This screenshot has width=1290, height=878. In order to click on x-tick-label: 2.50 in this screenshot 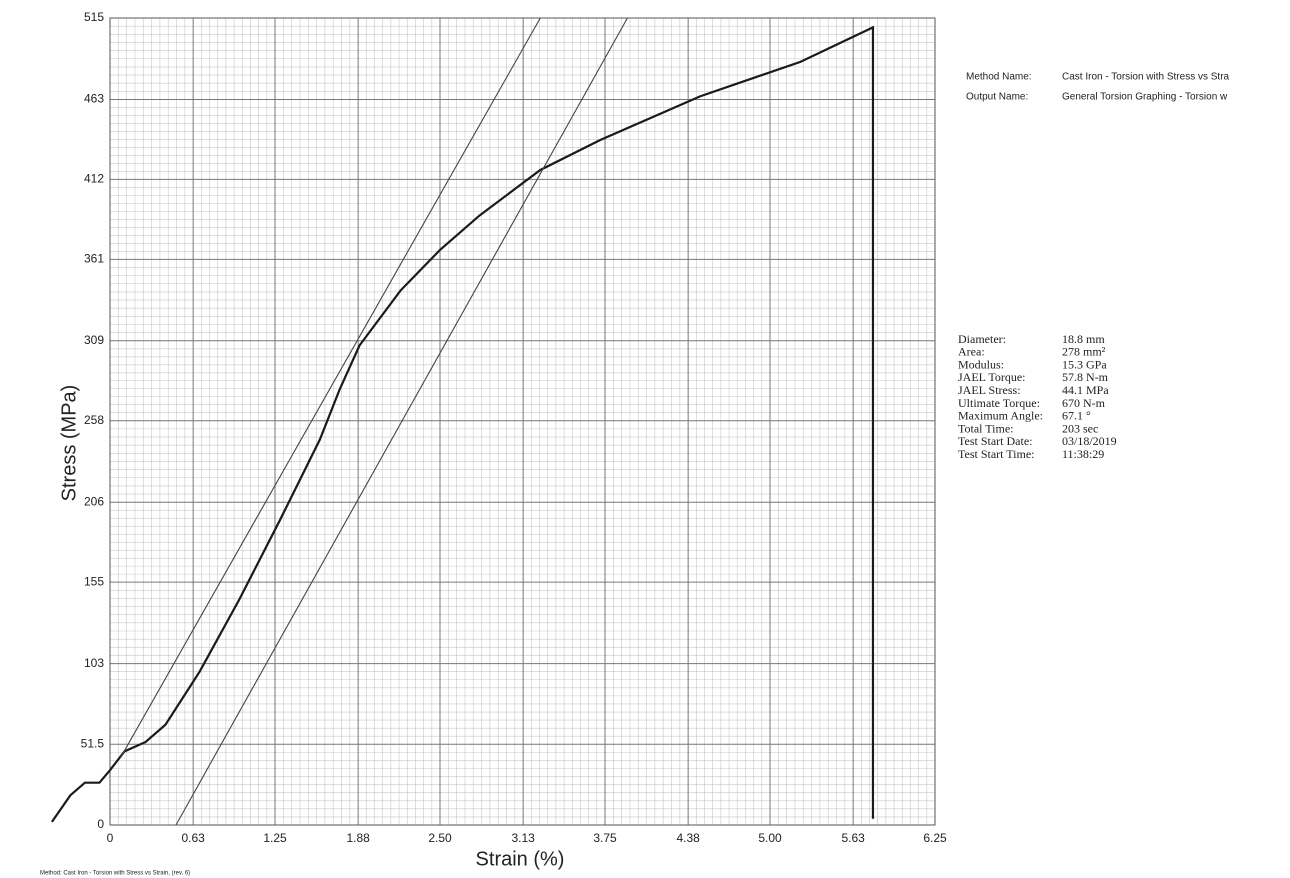, I will do `click(440, 838)`.